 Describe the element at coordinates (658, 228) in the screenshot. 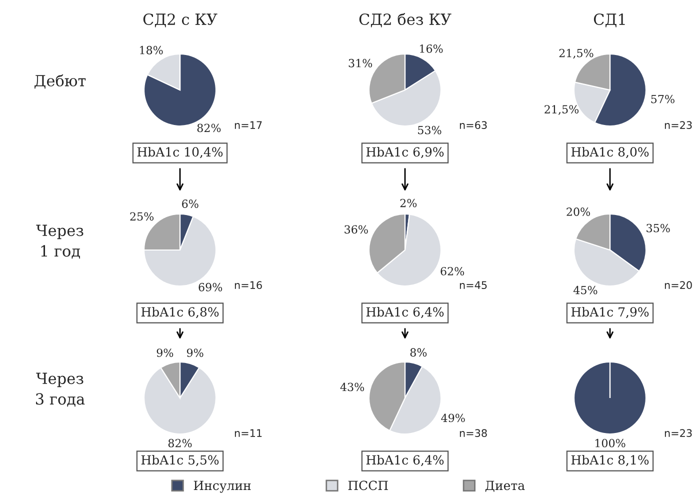

I see `data-label: 35%` at that location.